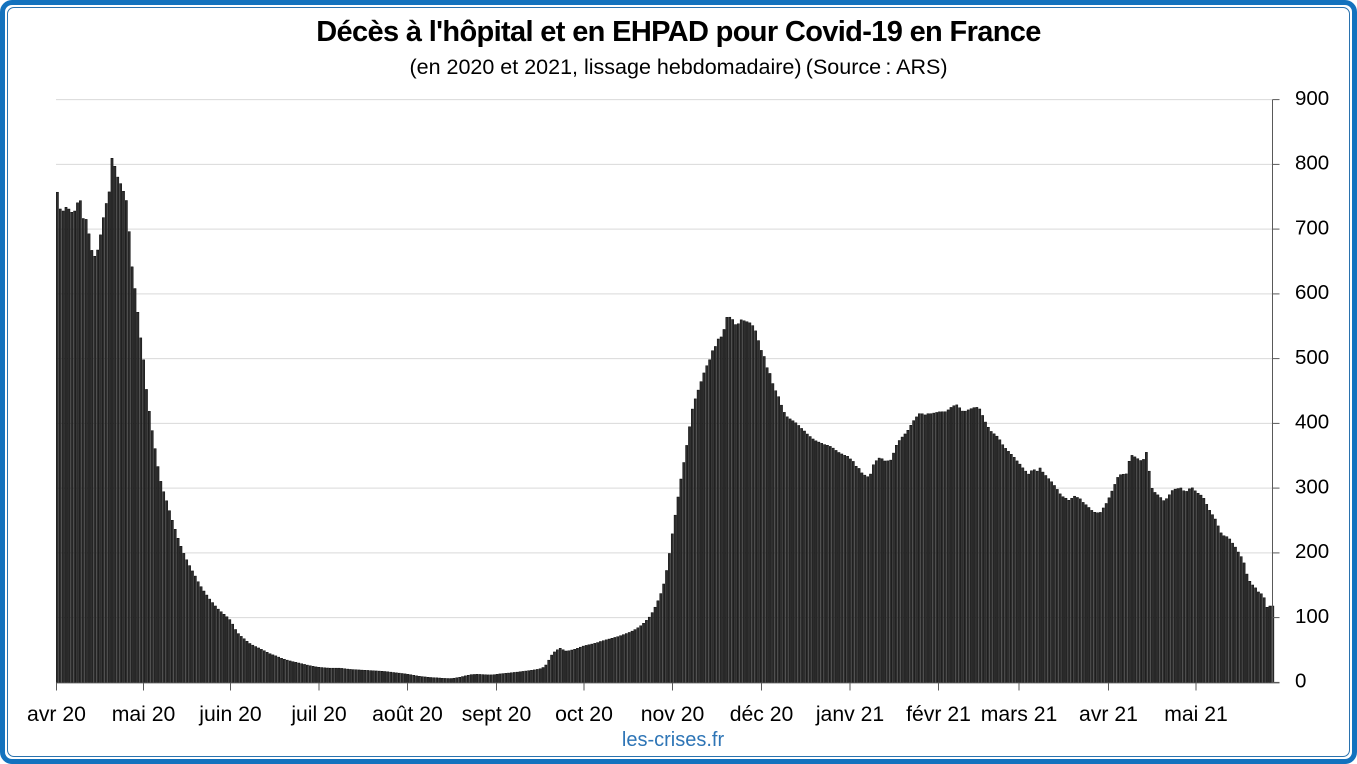  What do you see at coordinates (56, 714) in the screenshot?
I see `svg-text: avr 20` at bounding box center [56, 714].